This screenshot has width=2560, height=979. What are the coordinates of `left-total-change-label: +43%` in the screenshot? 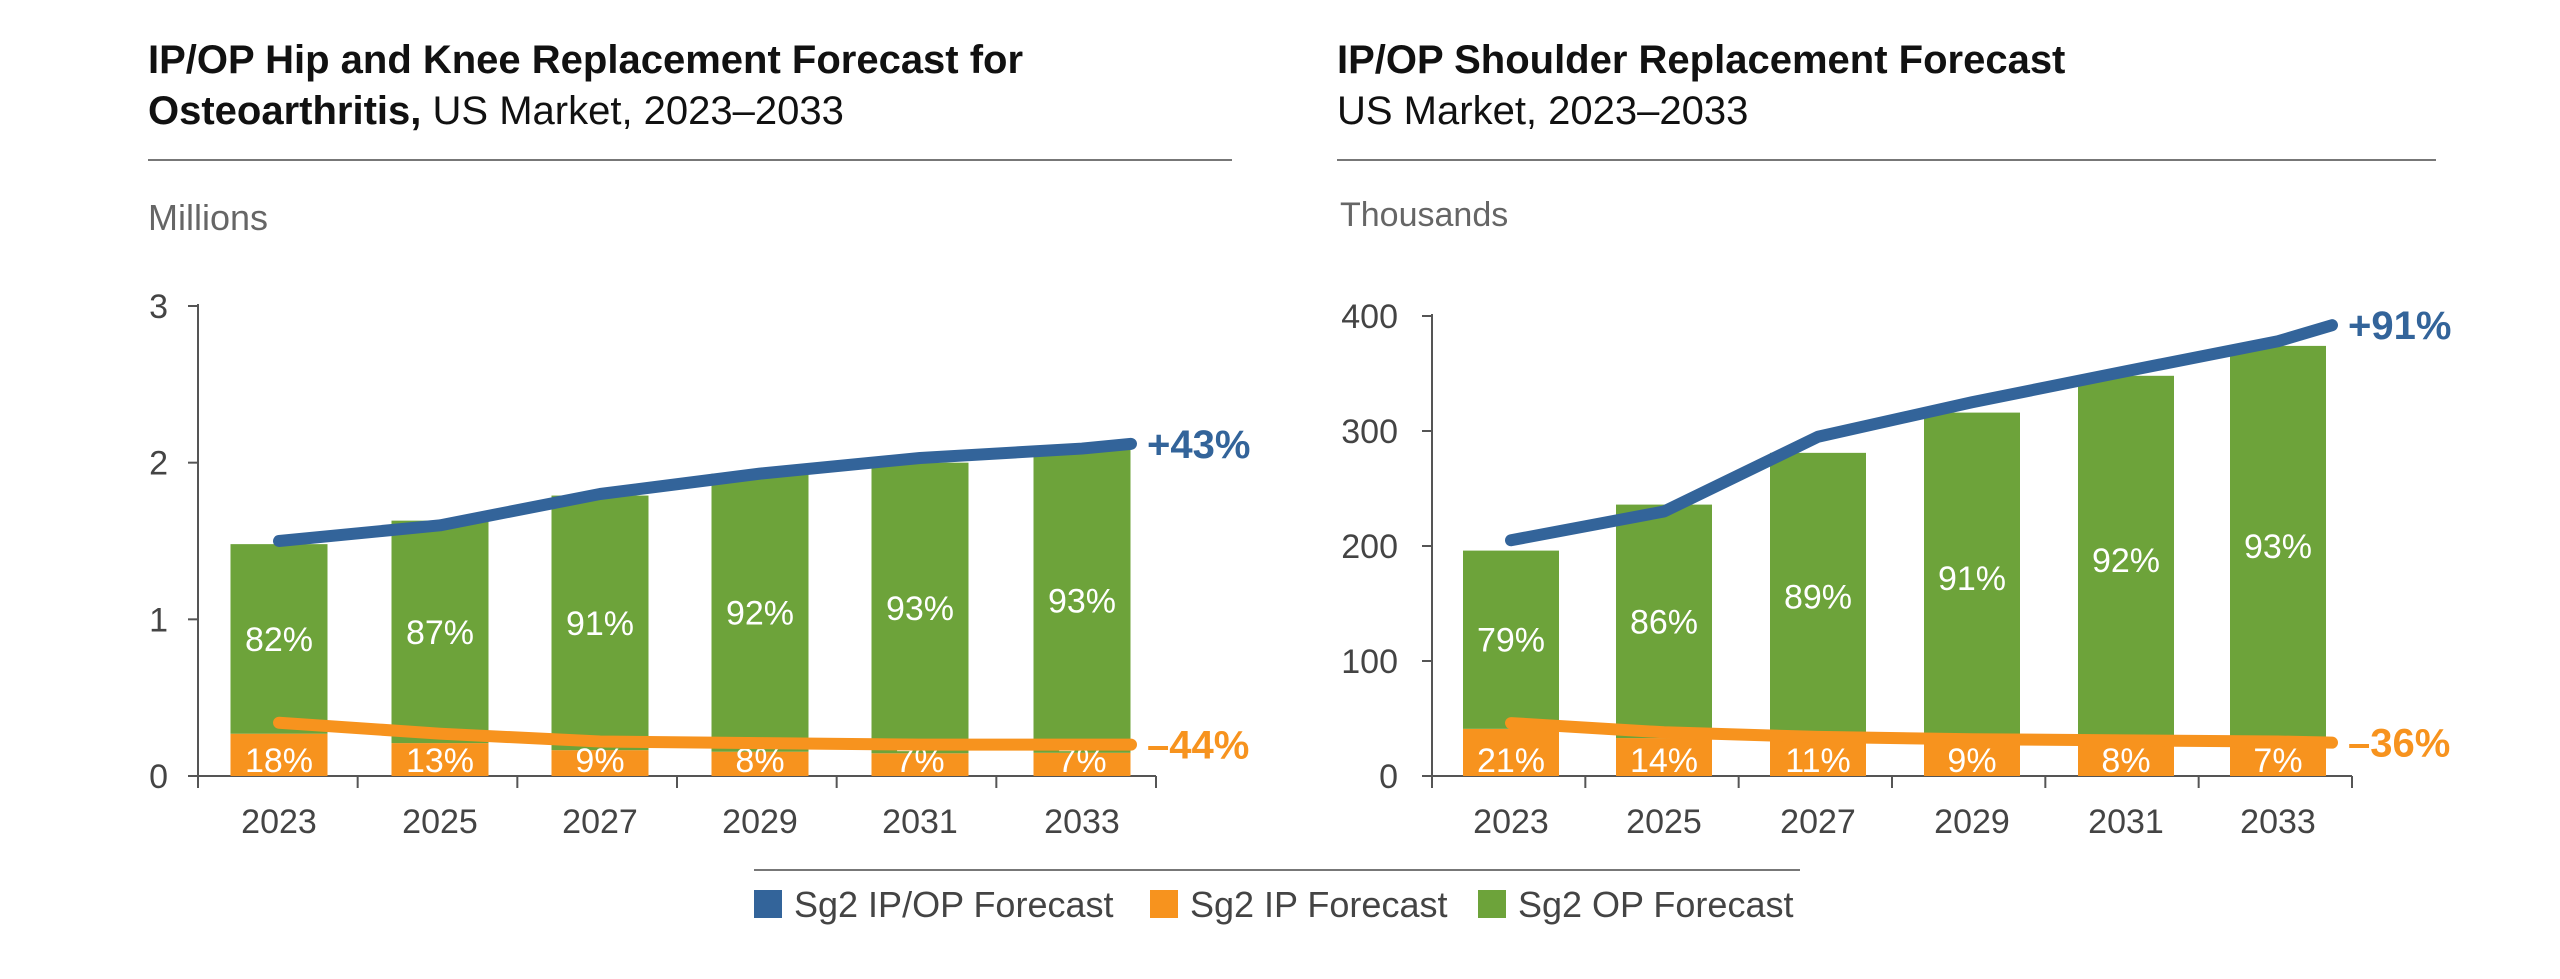 It's located at (1198, 445).